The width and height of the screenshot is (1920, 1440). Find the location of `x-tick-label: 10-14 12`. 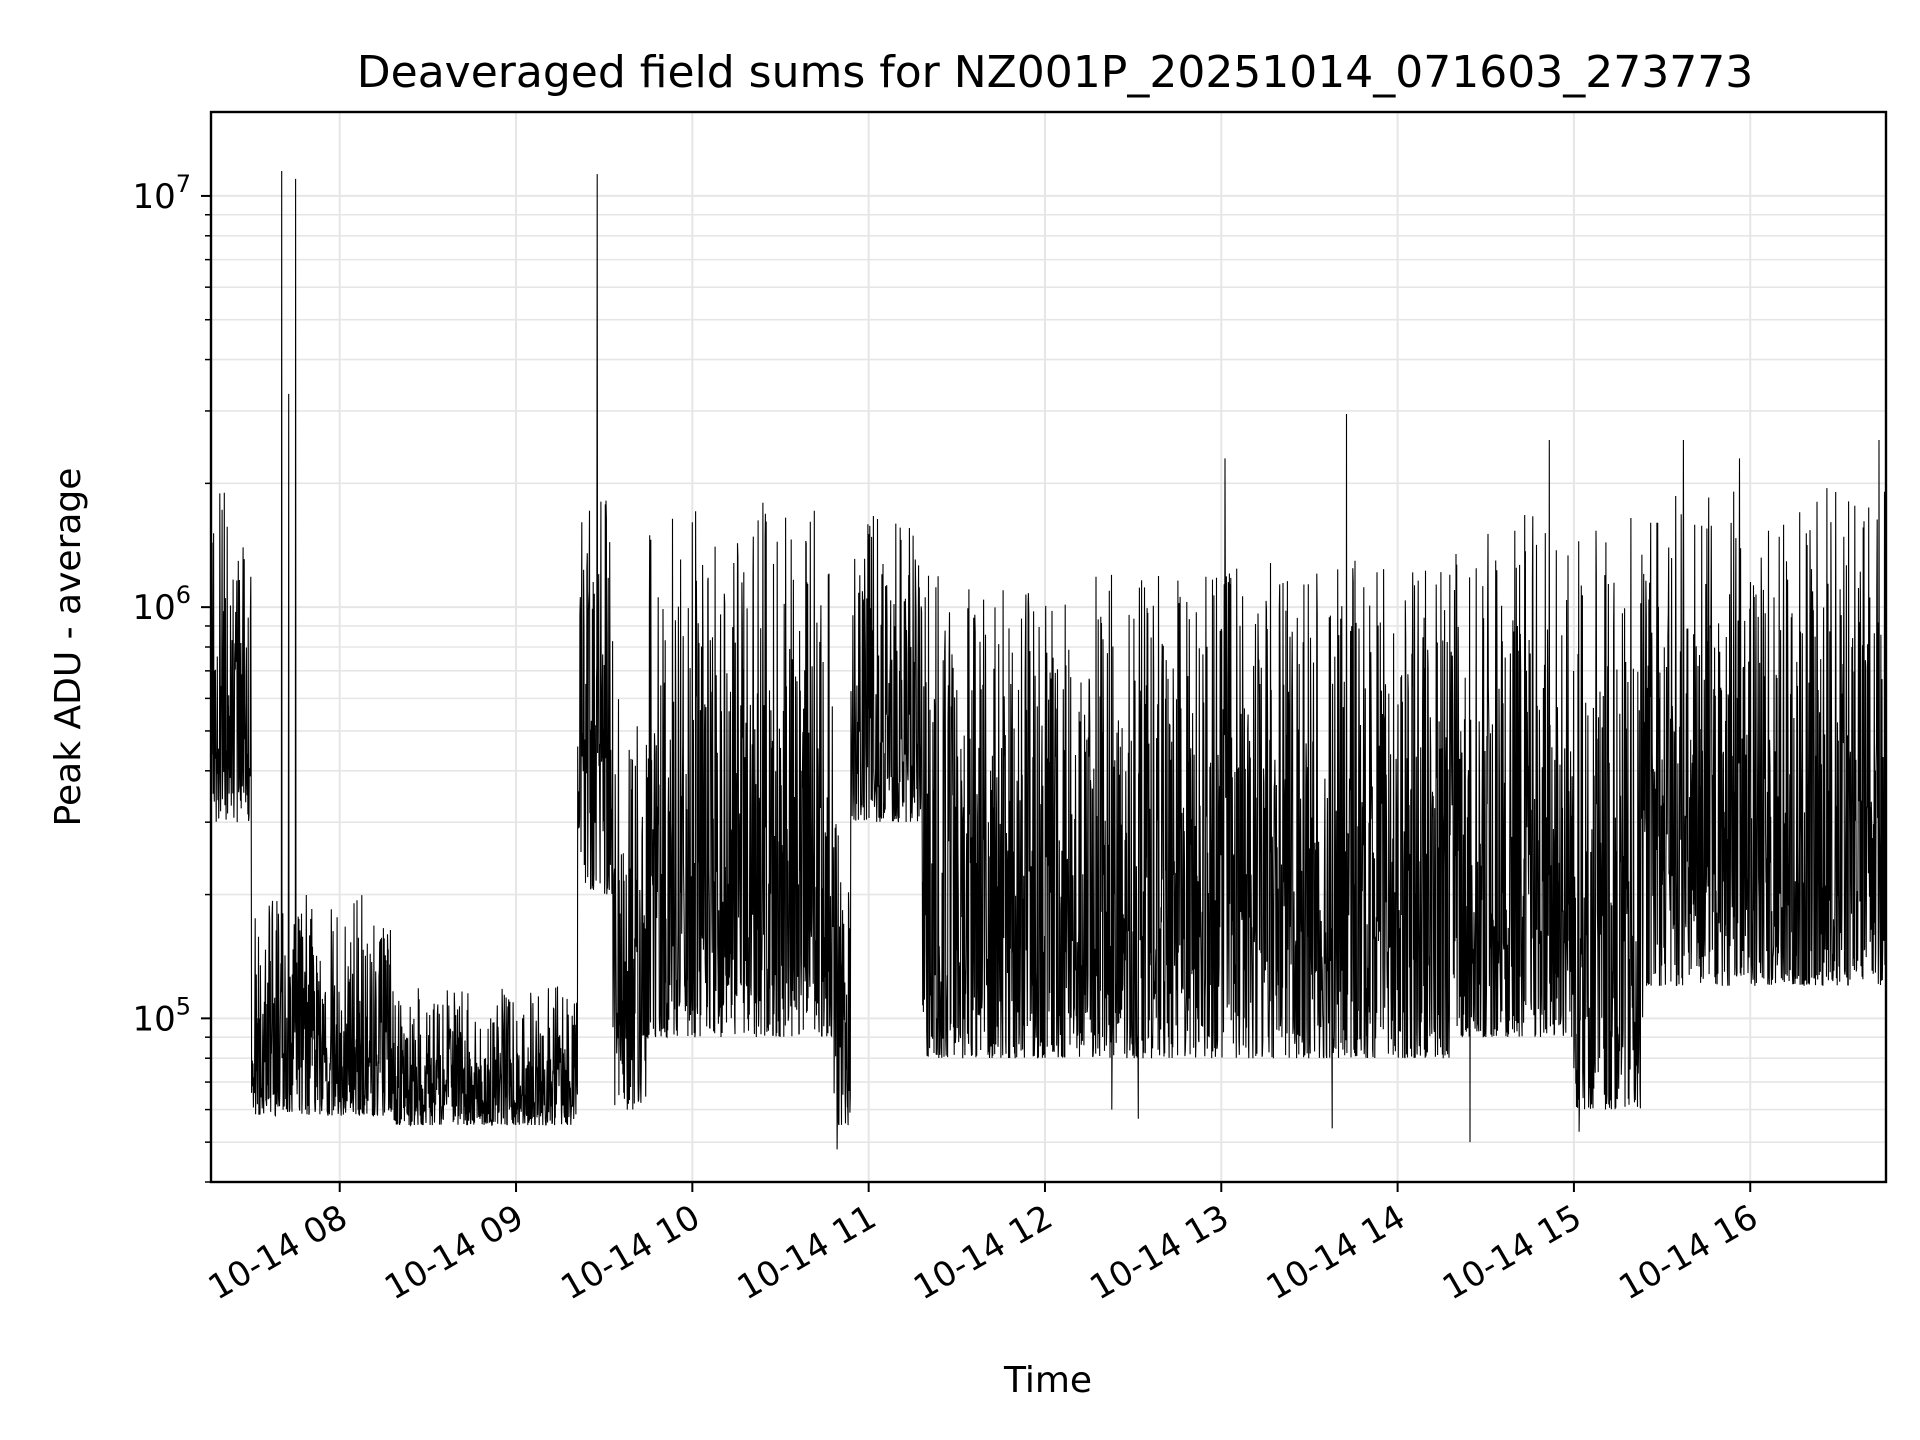

x-tick-label: 10-14 12 is located at coordinates (983, 1252).